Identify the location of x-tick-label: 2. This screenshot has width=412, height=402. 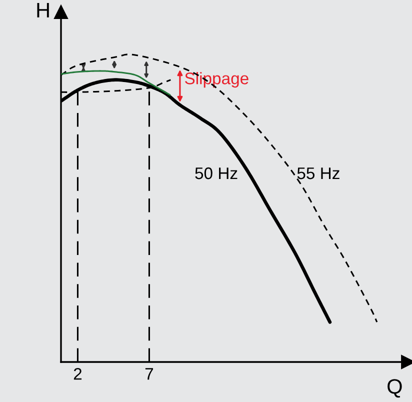
(78, 374).